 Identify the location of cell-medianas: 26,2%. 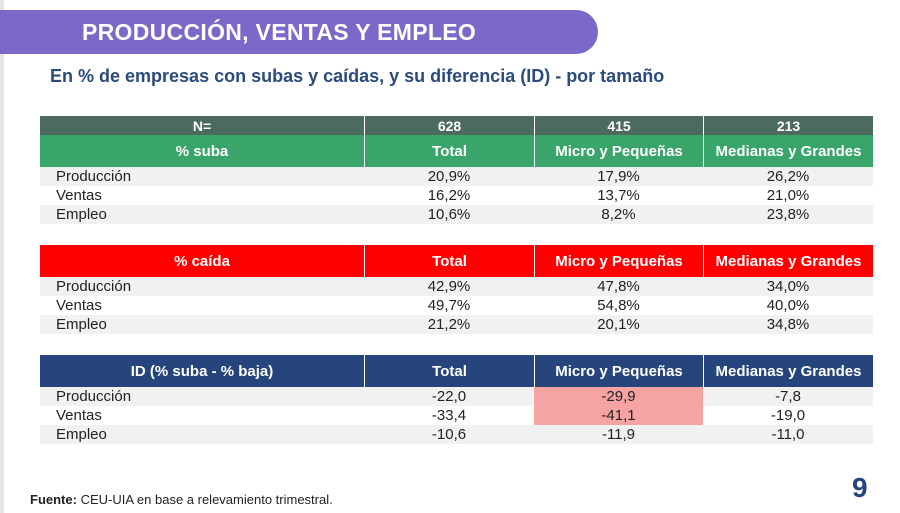
(788, 176).